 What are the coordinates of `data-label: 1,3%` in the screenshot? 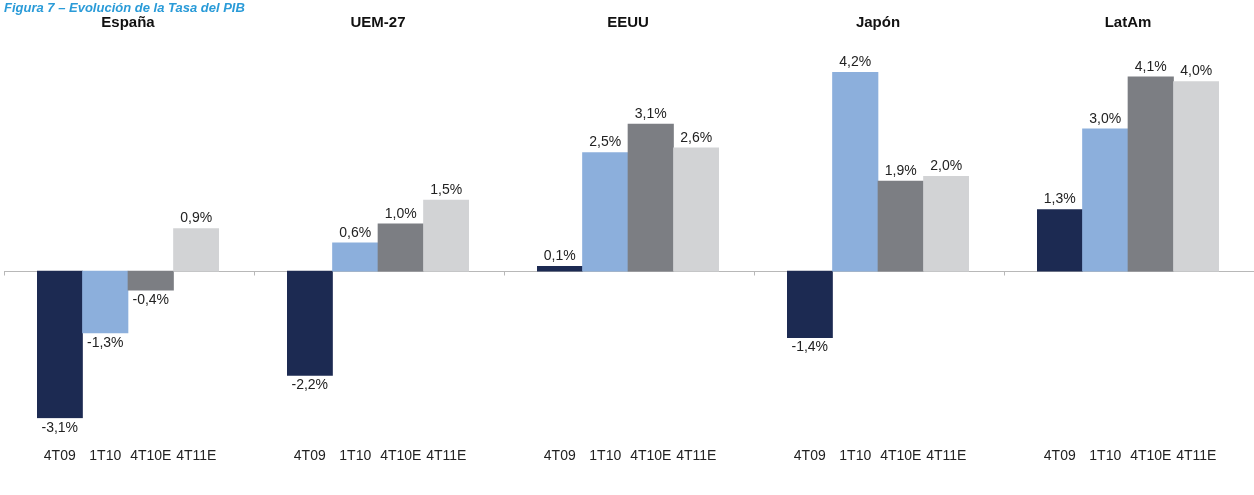 It's located at (1059, 198).